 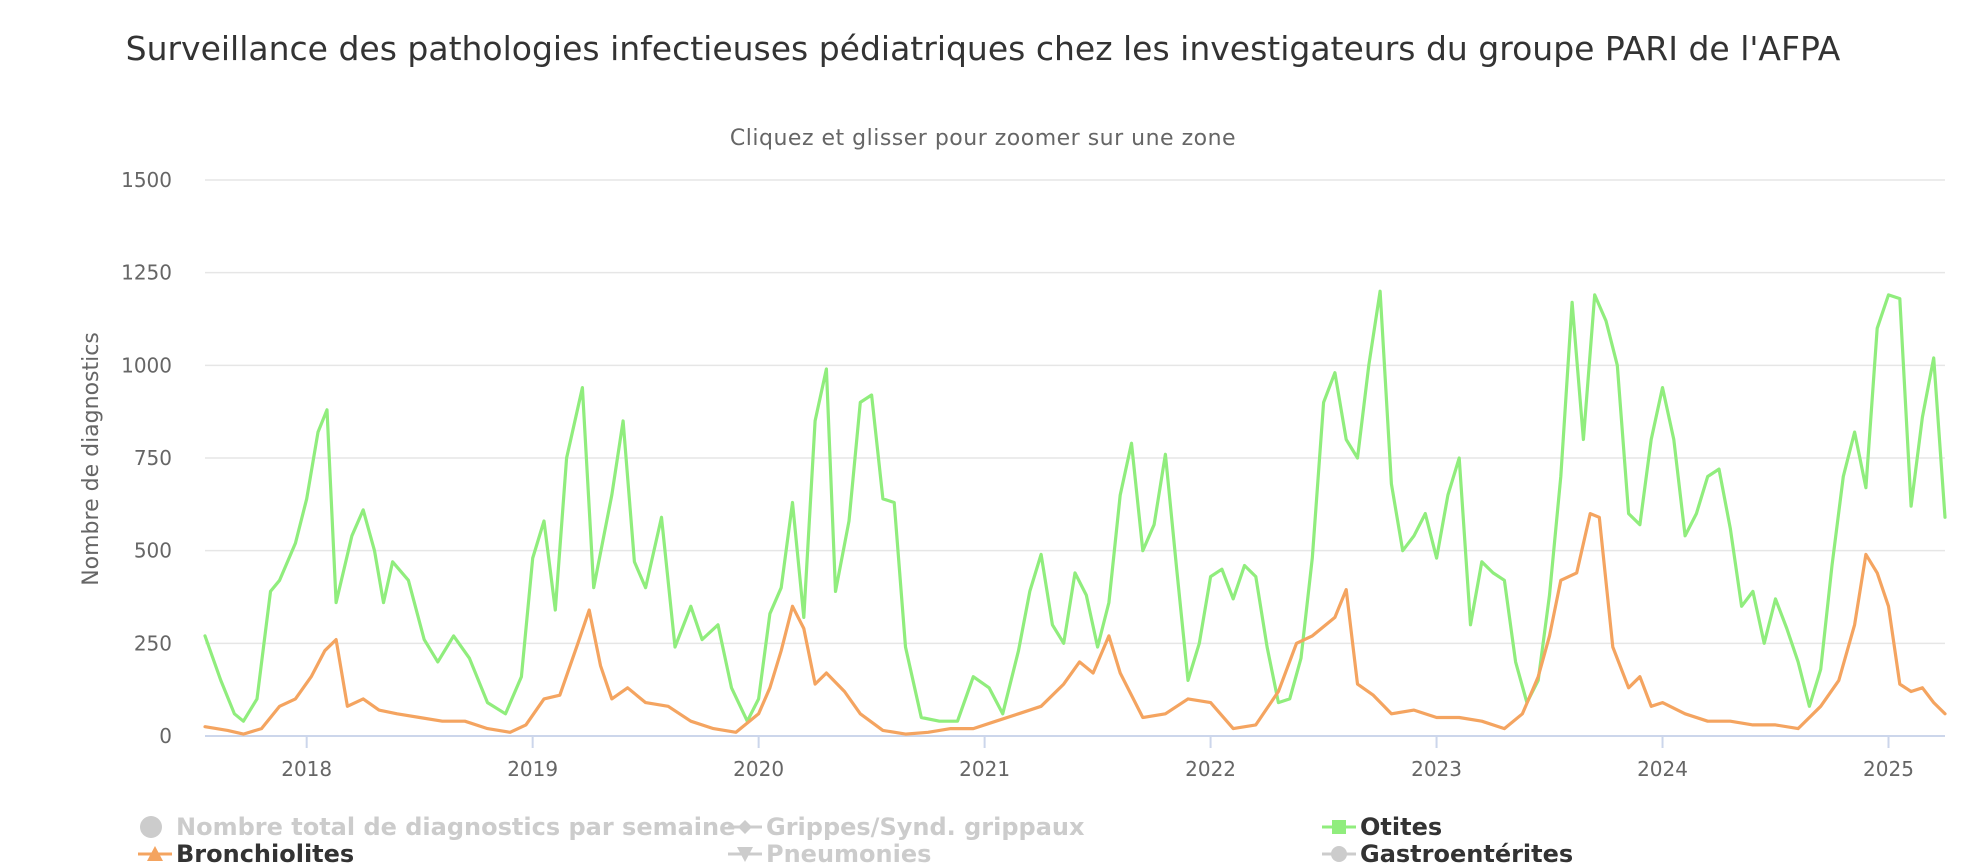 What do you see at coordinates (153, 551) in the screenshot?
I see `y-tick-label: 500` at bounding box center [153, 551].